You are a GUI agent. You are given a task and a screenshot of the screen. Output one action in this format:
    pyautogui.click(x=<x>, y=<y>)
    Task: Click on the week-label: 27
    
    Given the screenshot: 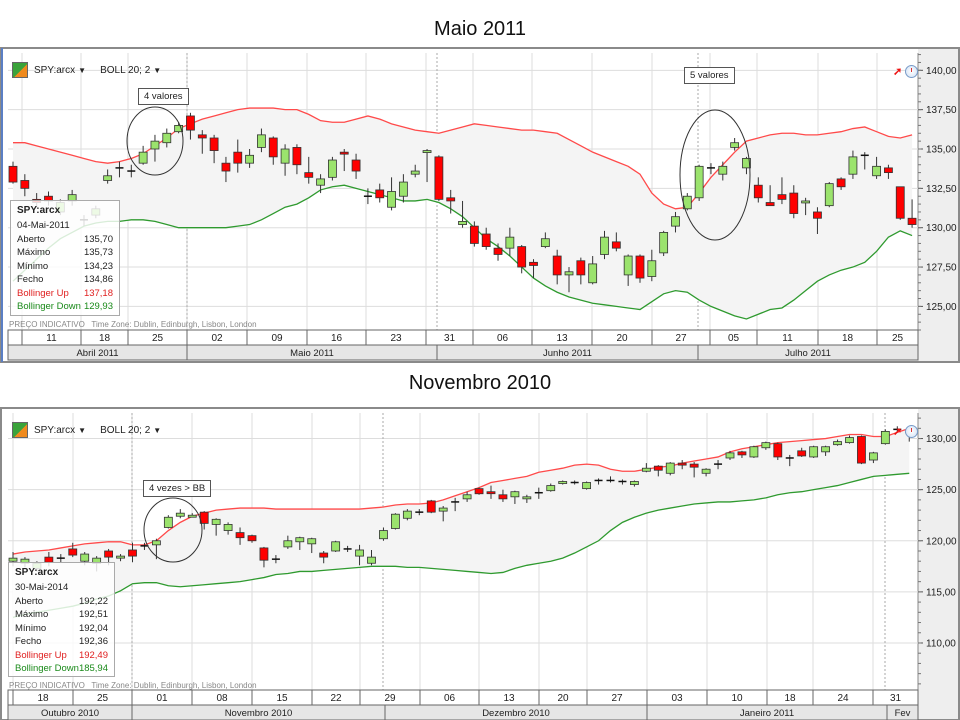 What is the action you would take?
    pyautogui.click(x=681, y=338)
    